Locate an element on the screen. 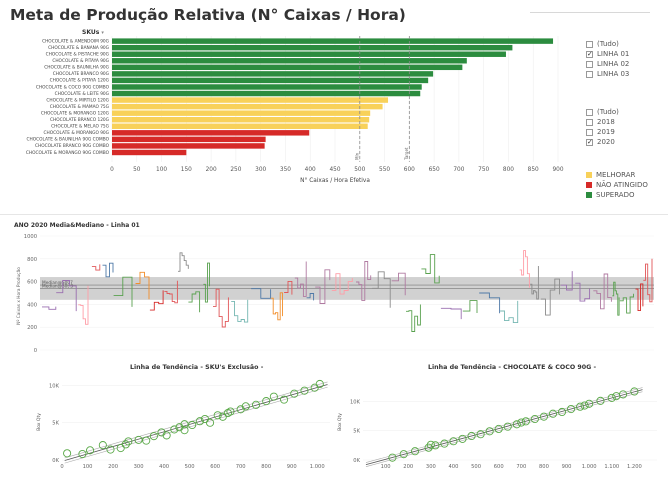 The height and width of the screenshot is (482, 668). sort-icon: ▾ is located at coordinates (102, 33).